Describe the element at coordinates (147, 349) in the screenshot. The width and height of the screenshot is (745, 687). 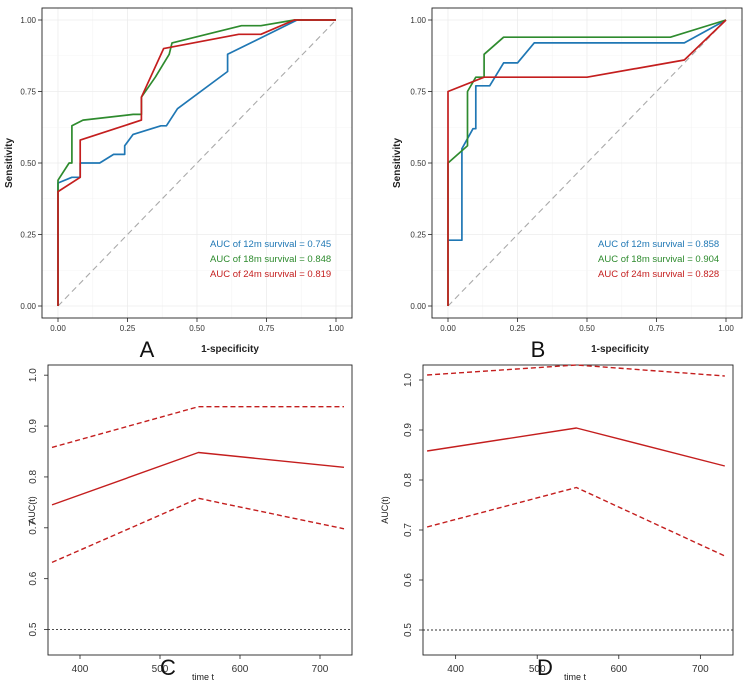
I see `panel-letter: A` at that location.